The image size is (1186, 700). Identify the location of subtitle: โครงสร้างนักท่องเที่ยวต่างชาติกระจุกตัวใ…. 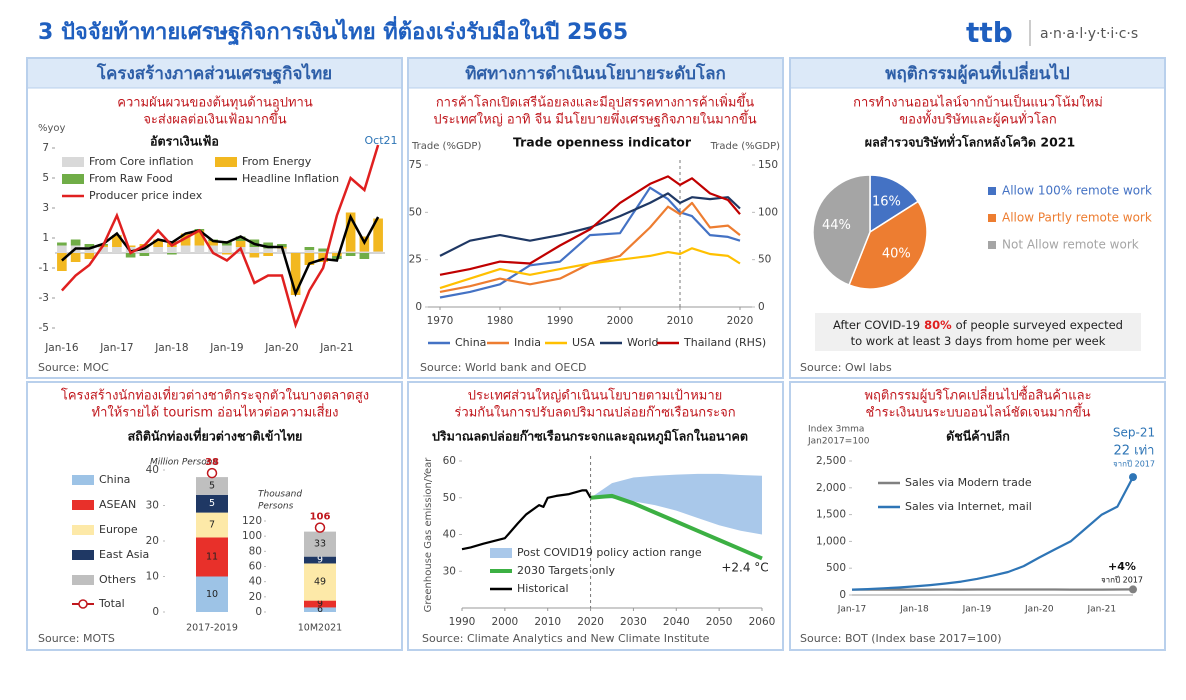
(215, 395).